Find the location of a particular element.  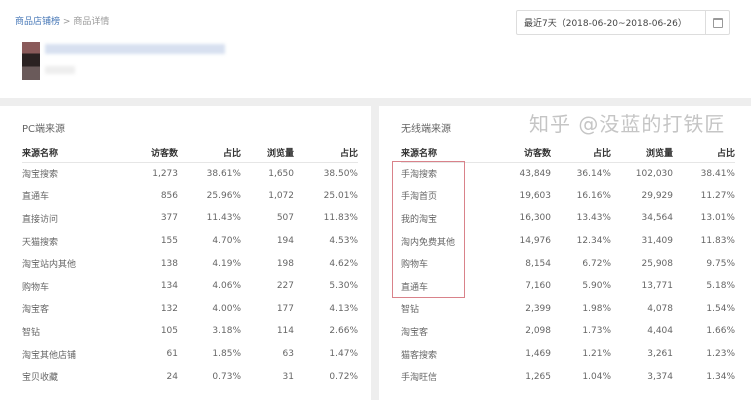

value-cell: 1.23% is located at coordinates (720, 354).